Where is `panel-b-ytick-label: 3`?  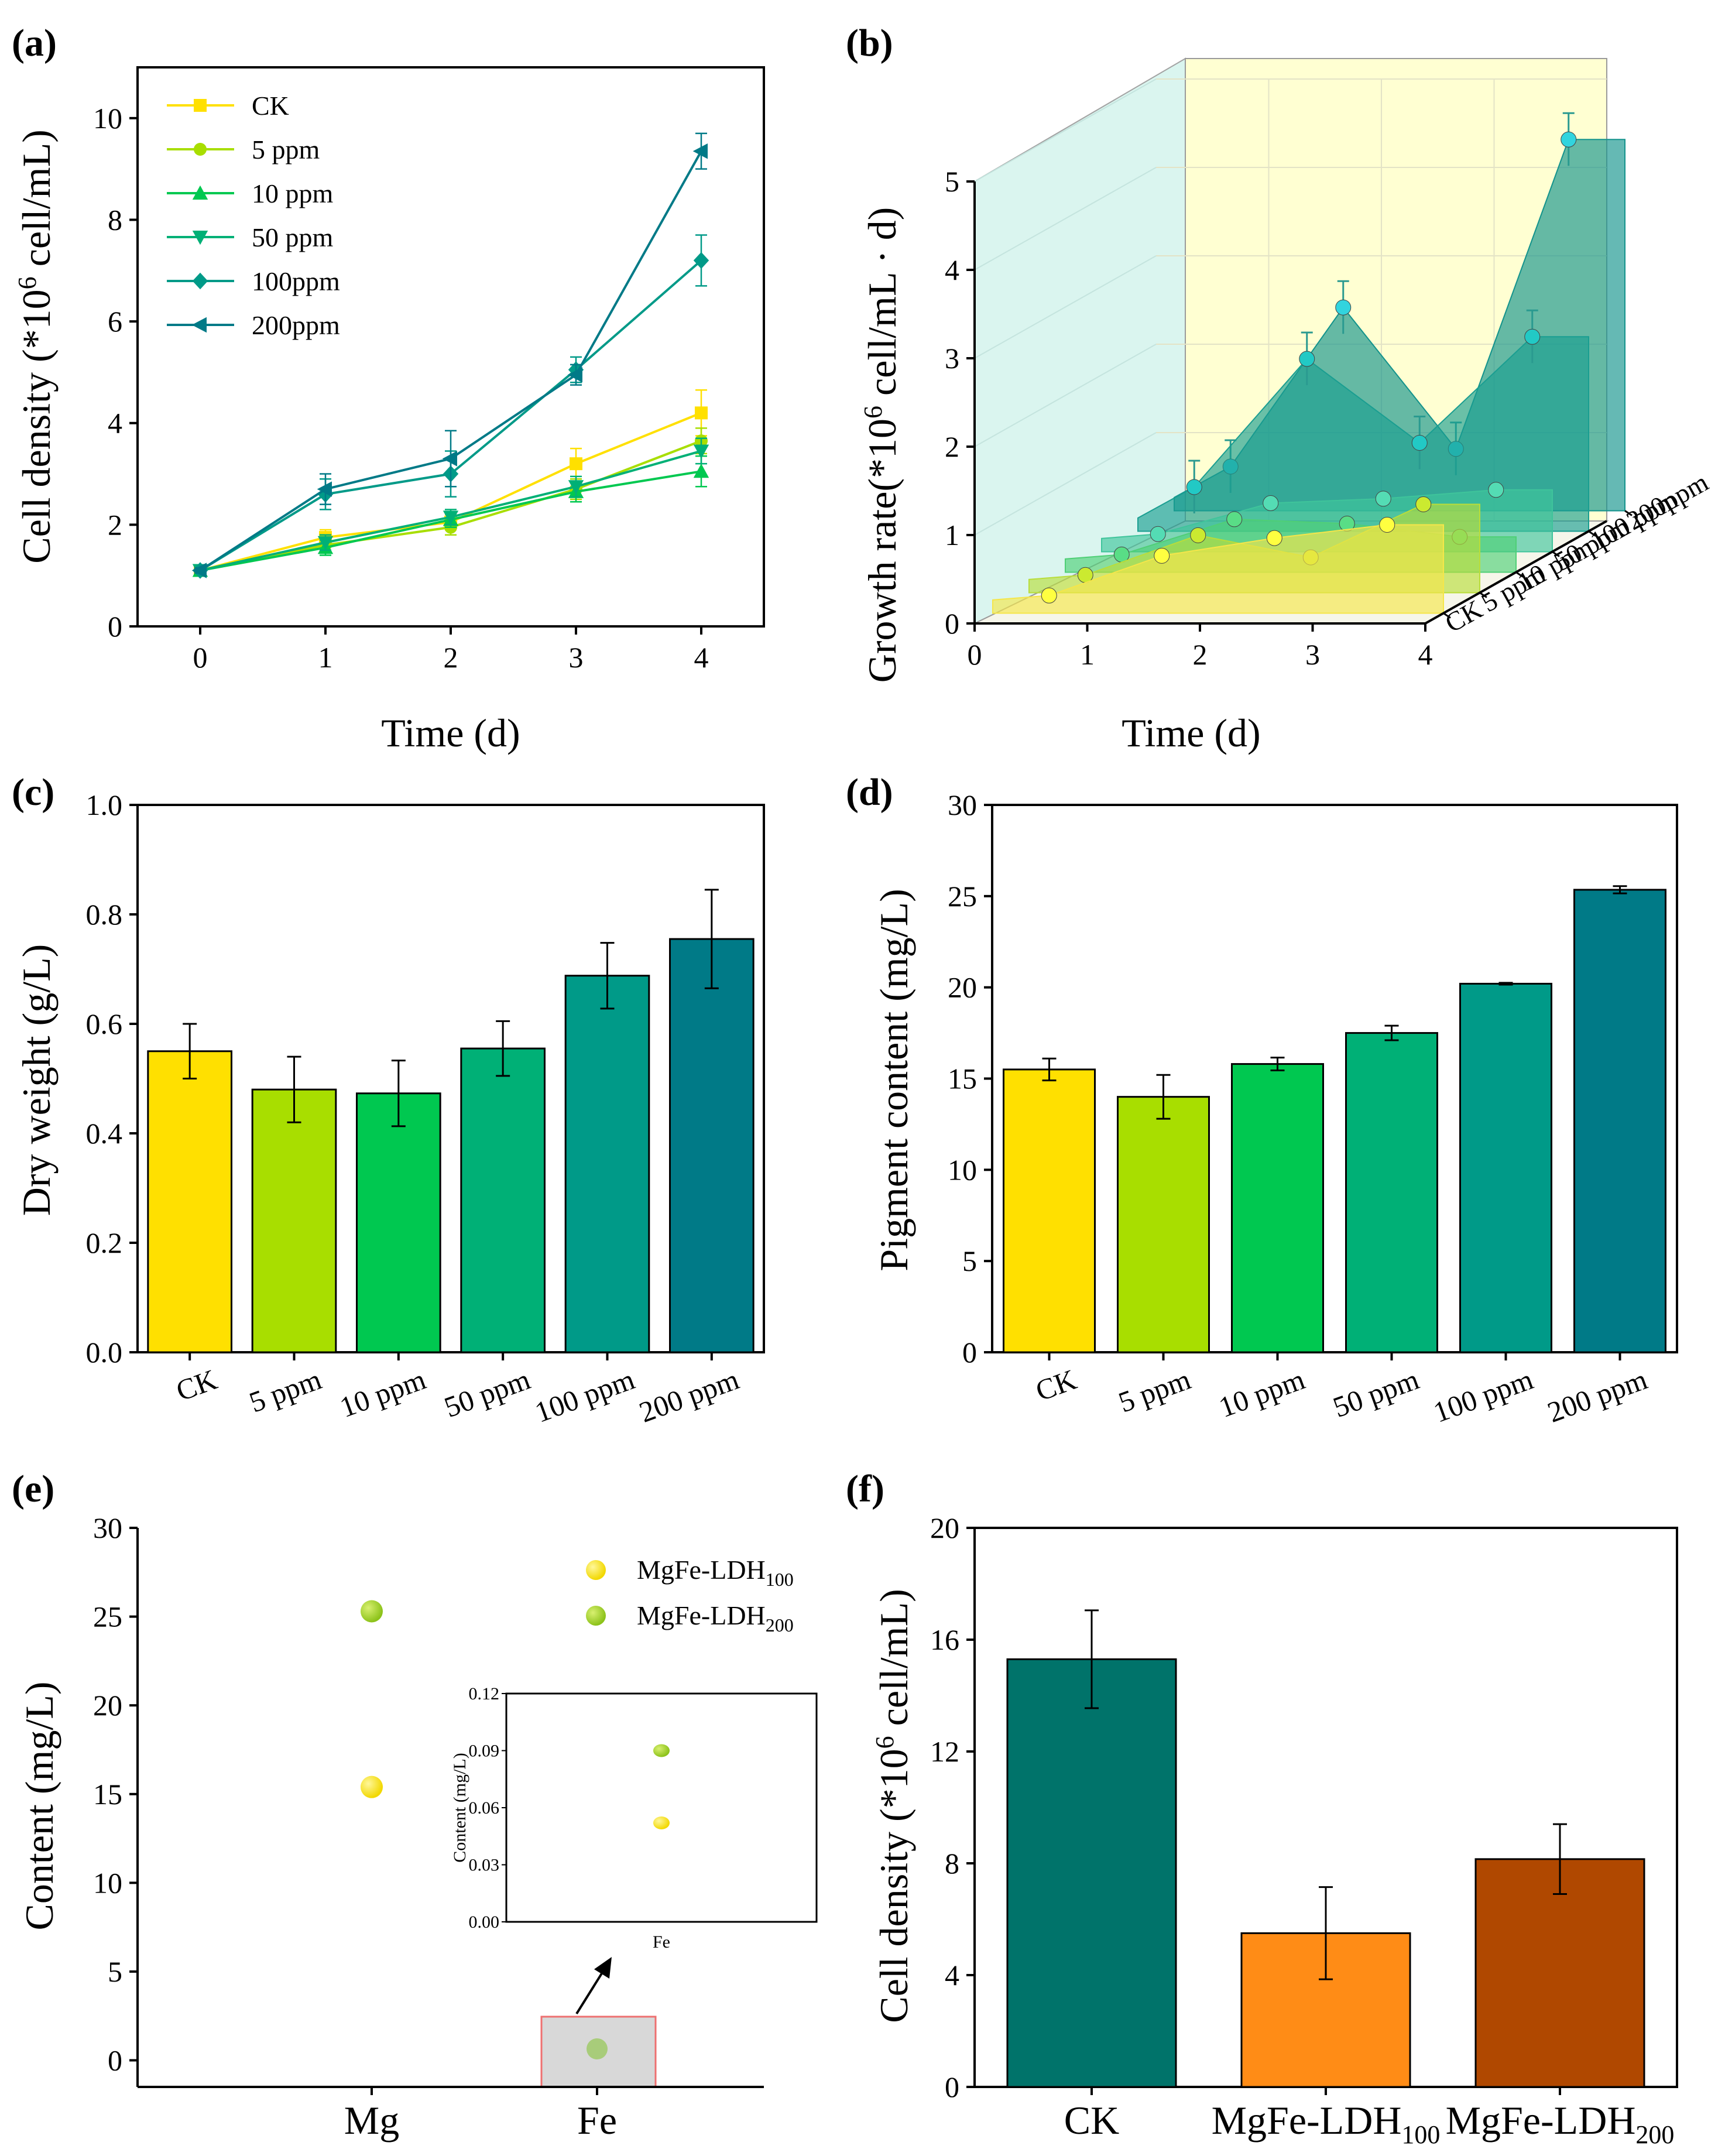 panel-b-ytick-label: 3 is located at coordinates (952, 358).